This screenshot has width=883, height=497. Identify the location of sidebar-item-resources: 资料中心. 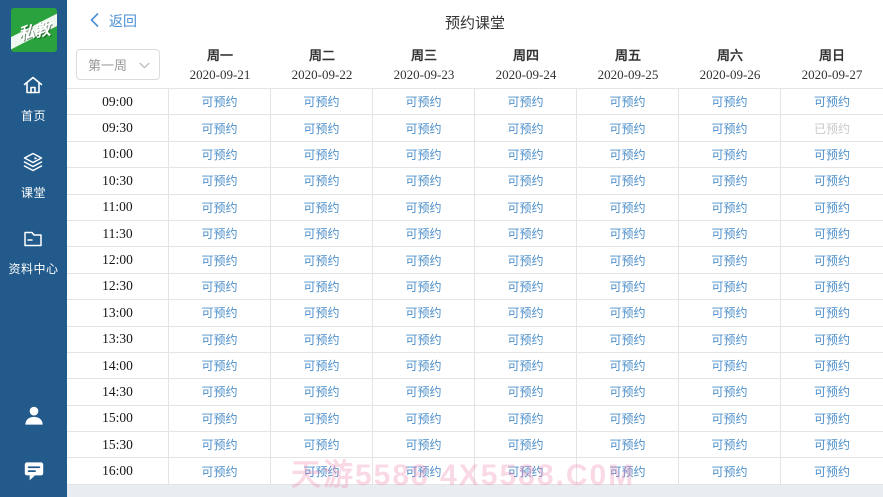
(33, 251).